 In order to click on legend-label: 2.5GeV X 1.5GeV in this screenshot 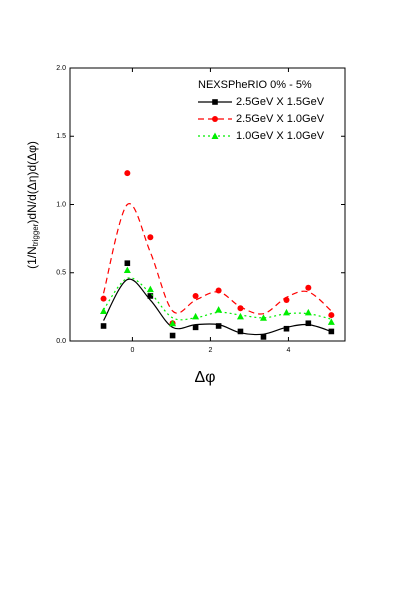, I will do `click(280, 102)`.